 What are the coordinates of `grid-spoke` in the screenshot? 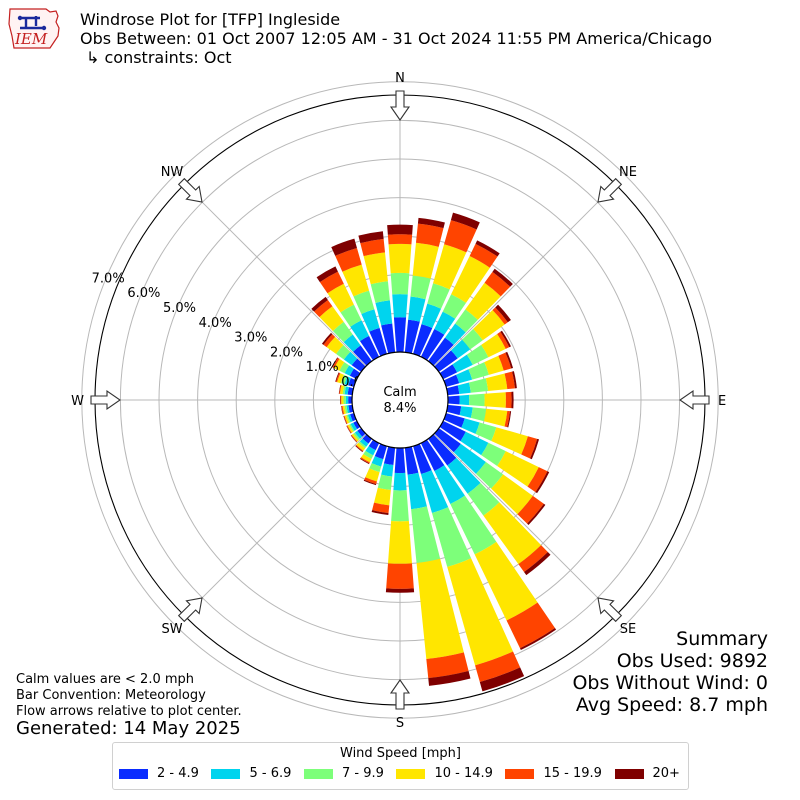 It's located at (525, 275).